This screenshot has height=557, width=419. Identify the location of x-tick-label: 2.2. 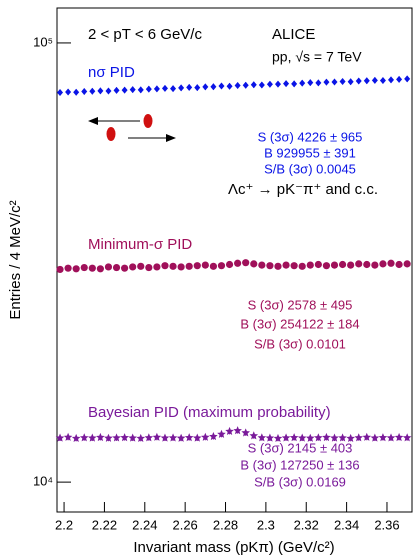
(64, 524).